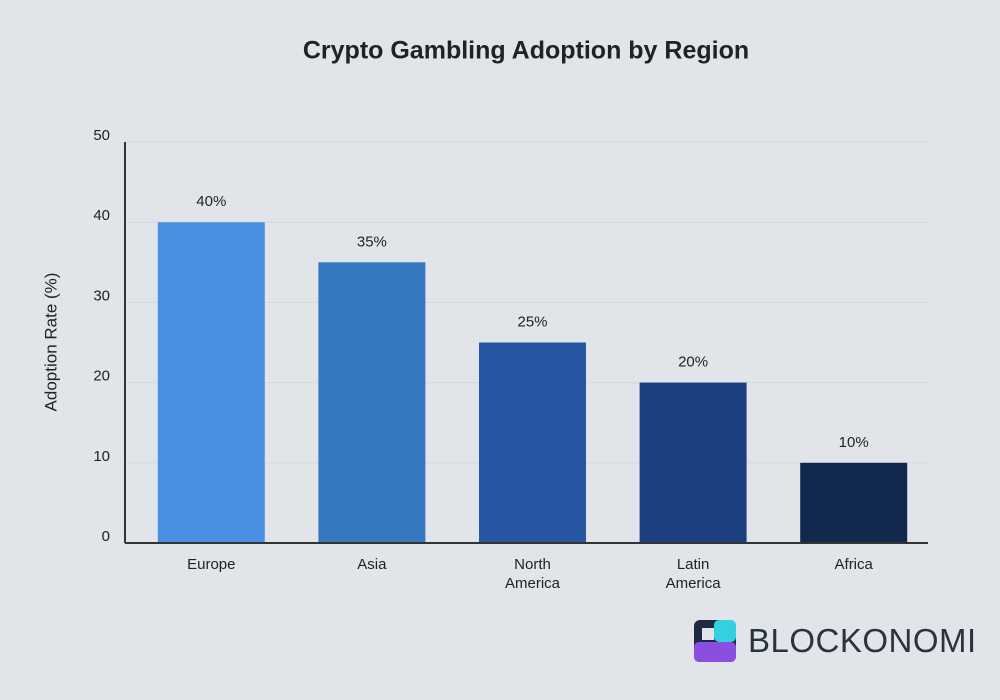 The image size is (1000, 700). What do you see at coordinates (106, 536) in the screenshot?
I see `y-tick-label: 0` at bounding box center [106, 536].